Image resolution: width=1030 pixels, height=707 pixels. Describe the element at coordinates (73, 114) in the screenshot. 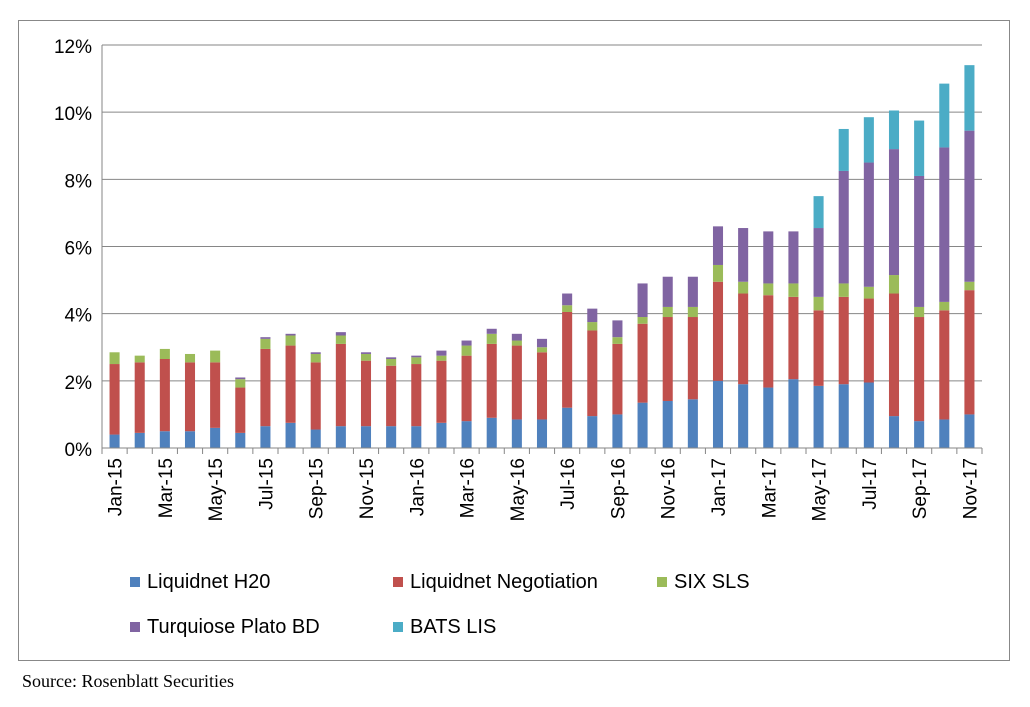

I see `y-tick-label: 10%` at that location.